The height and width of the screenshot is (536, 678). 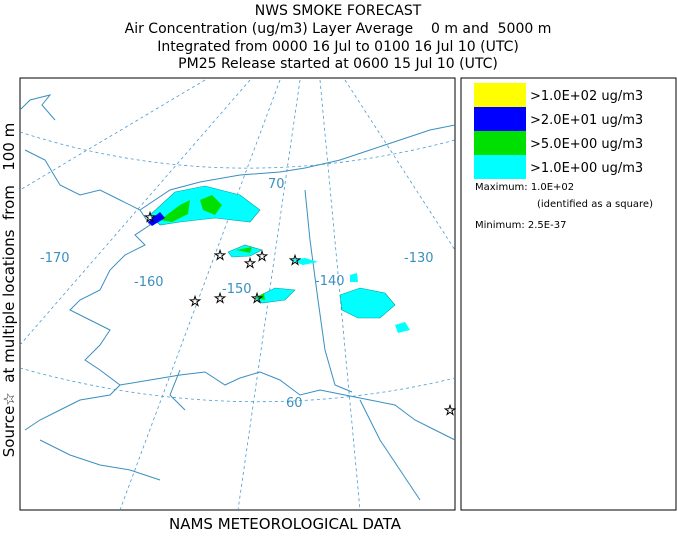 I want to click on legend-label: >1.0E+02 ug/m3, so click(x=586, y=96).